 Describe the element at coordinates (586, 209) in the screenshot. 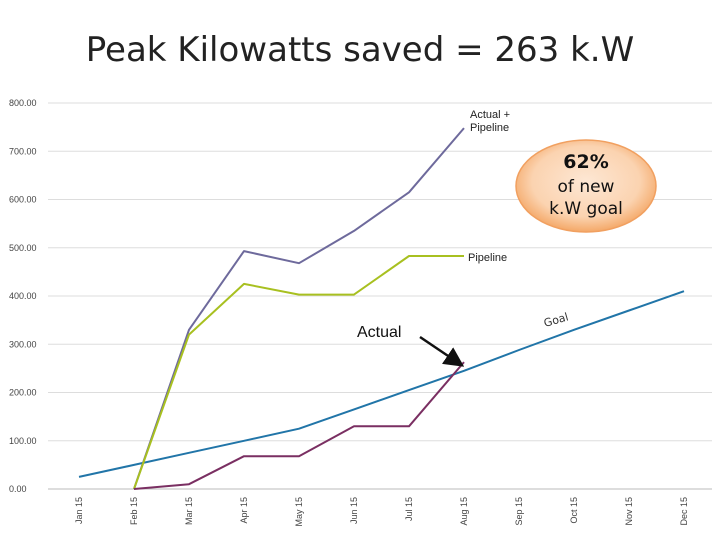

I see `badge-line2: k.W goal` at that location.